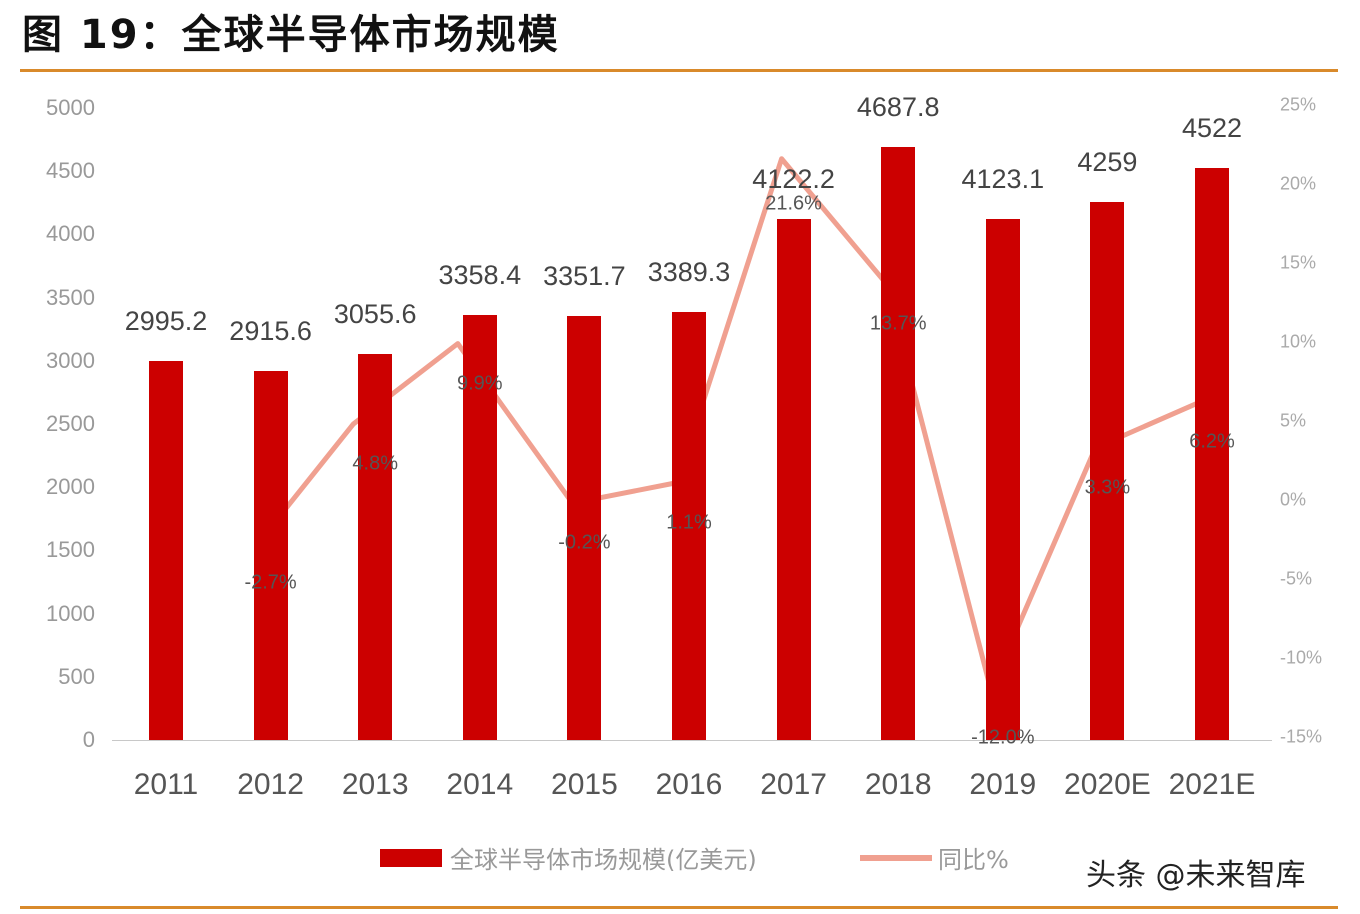 This screenshot has width=1360, height=914. What do you see at coordinates (1298, 183) in the screenshot?
I see `right-axis-tick: 20%` at bounding box center [1298, 183].